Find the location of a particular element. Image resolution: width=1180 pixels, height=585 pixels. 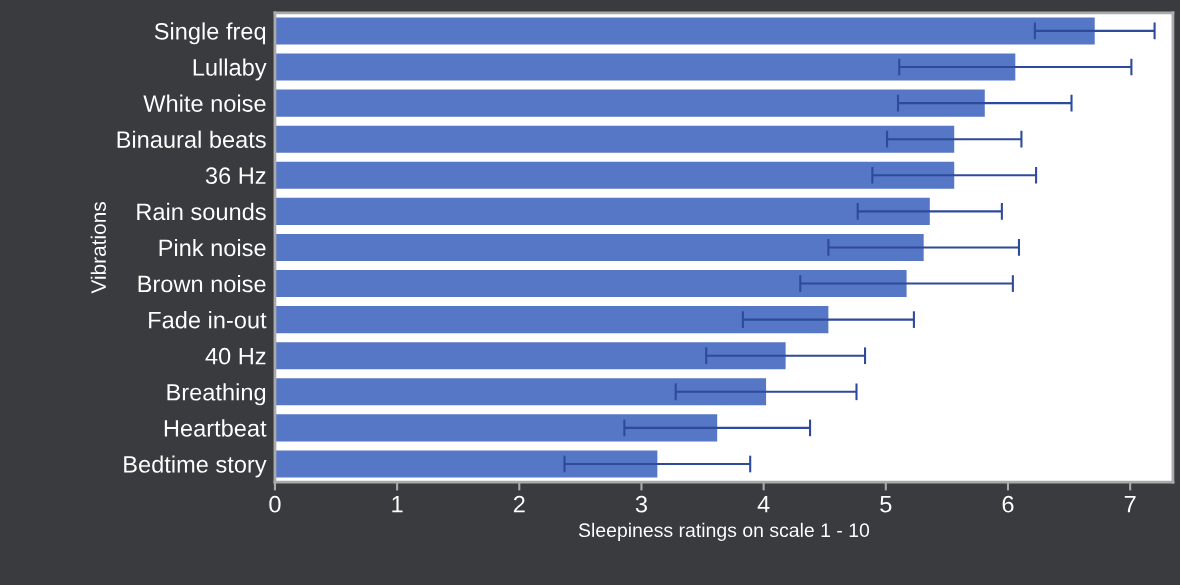

x-axis-title: Sleepiness ratings on scale 1 - 10 is located at coordinates (724, 531).